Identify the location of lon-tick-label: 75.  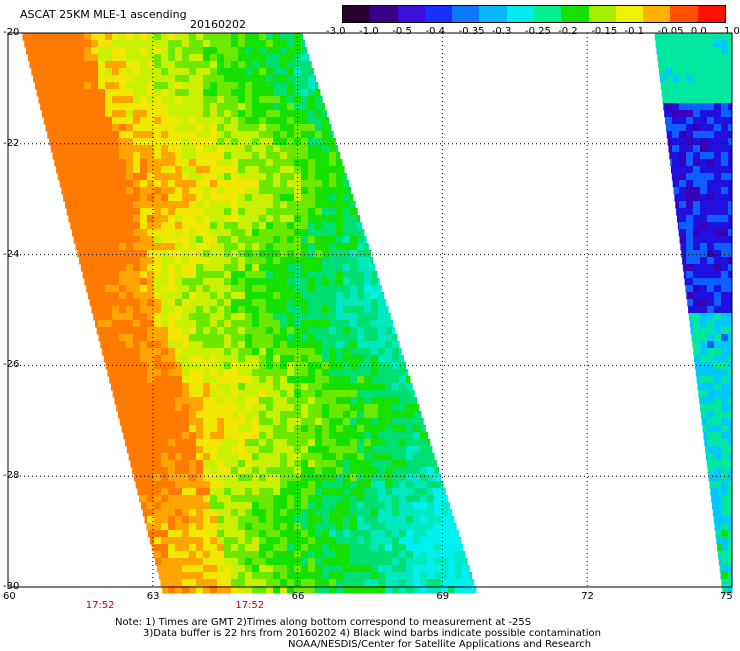
(726, 596).